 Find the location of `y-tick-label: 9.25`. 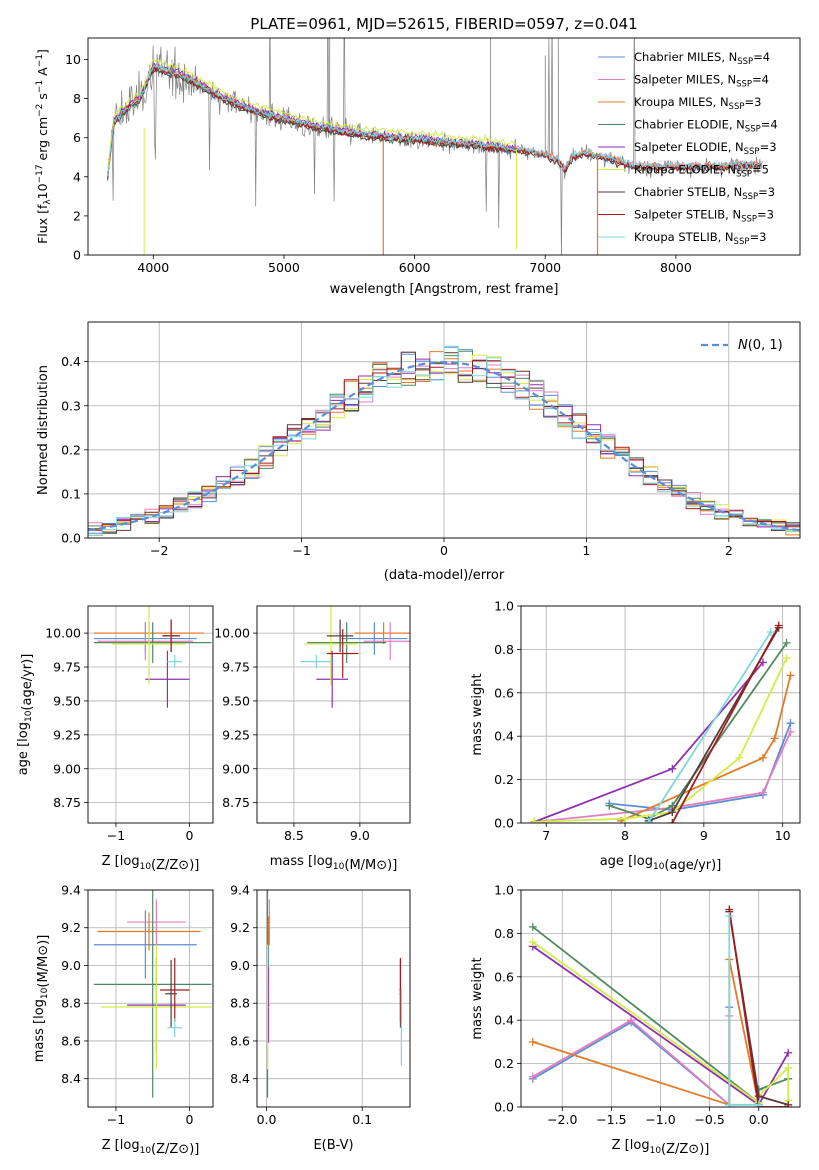

y-tick-label: 9.25 is located at coordinates (236, 734).